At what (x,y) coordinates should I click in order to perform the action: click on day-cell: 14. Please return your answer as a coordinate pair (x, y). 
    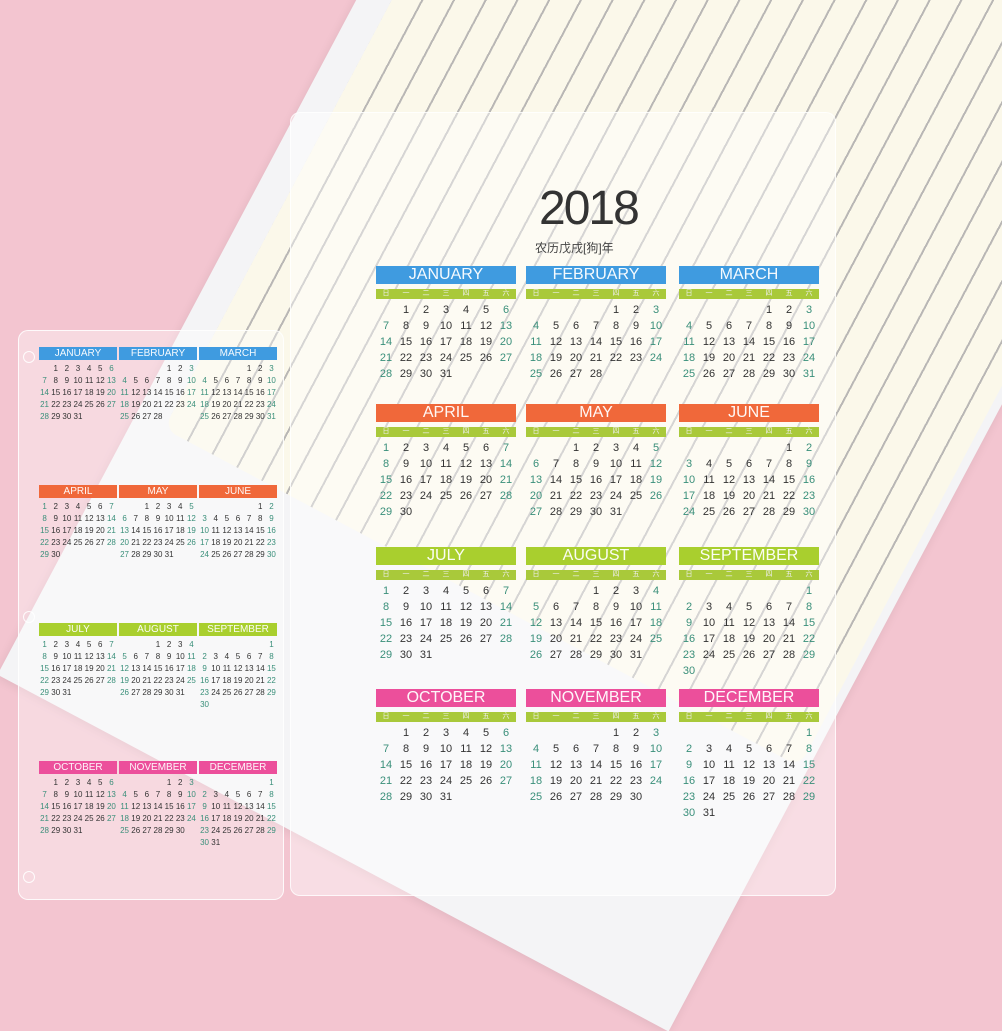
    Looking at the image, I should click on (576, 623).